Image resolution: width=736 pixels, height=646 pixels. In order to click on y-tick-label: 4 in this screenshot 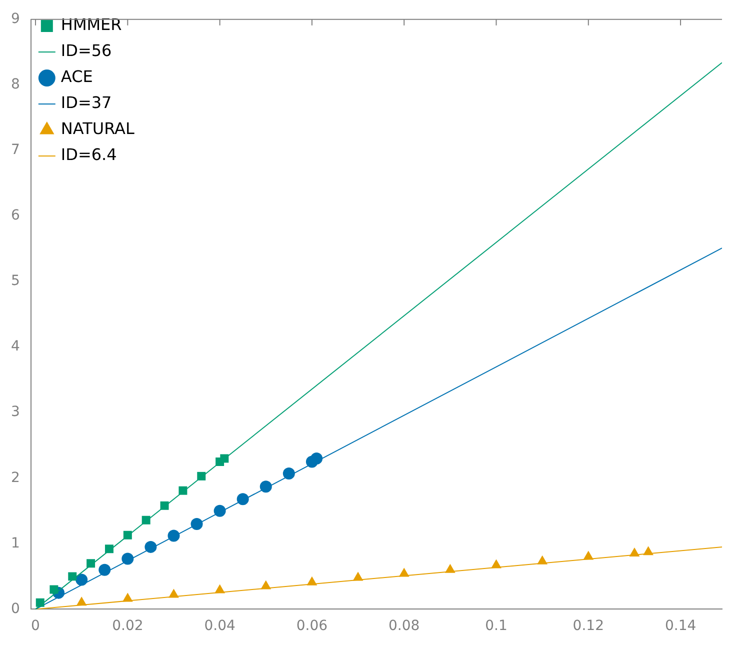, I will do `click(15, 346)`.